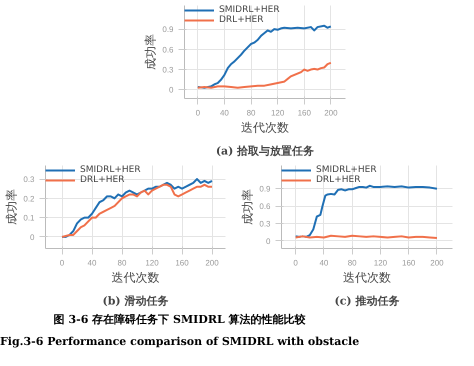  Describe the element at coordinates (29, 199) in the screenshot. I see `y-tick-label: 0.2` at that location.